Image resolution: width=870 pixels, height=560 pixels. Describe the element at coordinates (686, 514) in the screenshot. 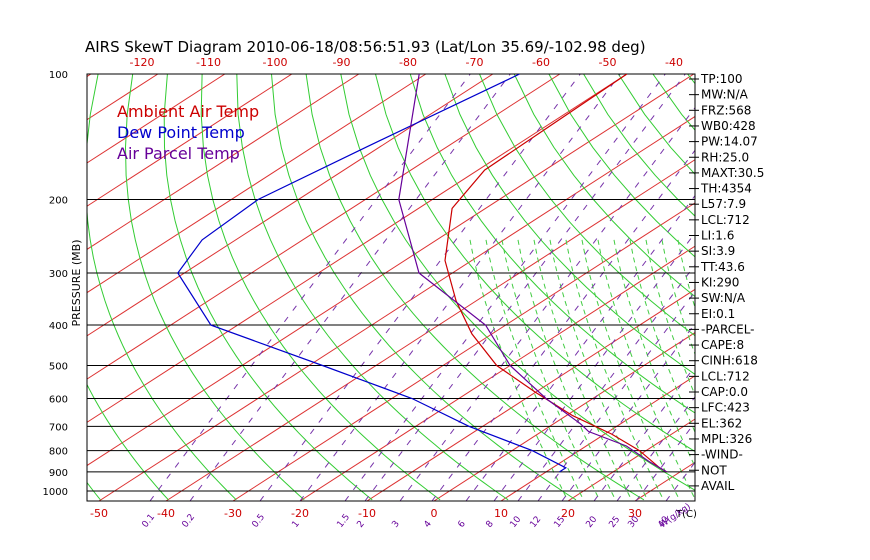

I see `x-axis-label: T(C)` at that location.